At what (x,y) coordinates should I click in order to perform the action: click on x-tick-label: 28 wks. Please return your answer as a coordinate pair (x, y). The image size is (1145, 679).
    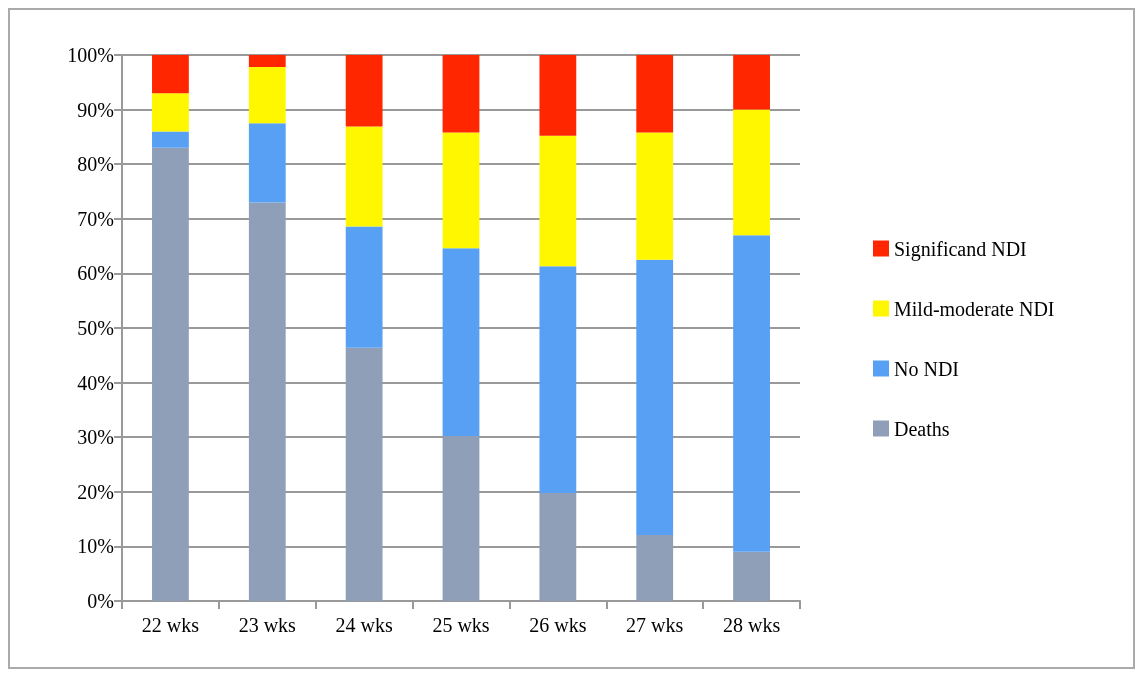
    Looking at the image, I should click on (751, 625).